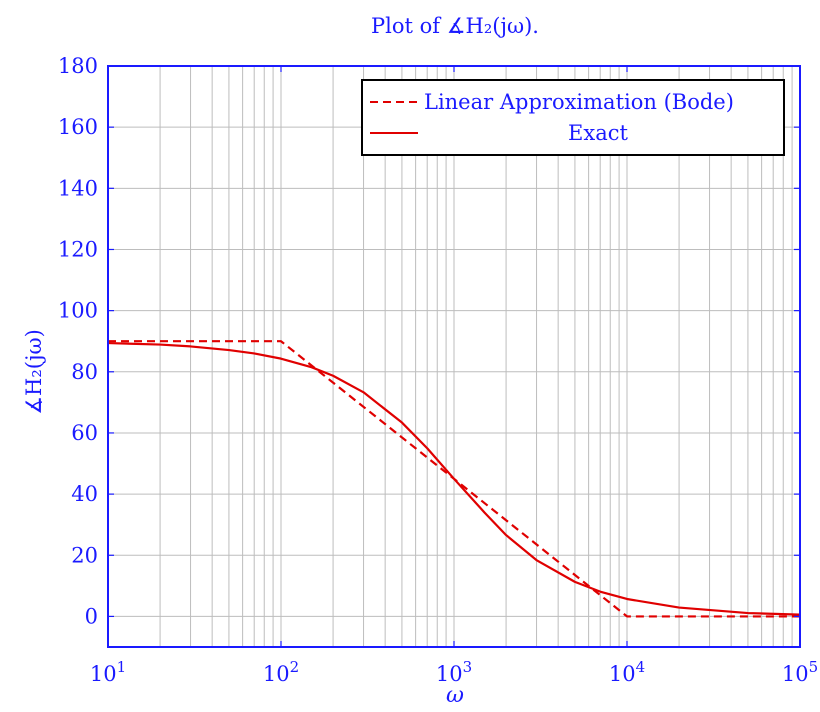 The image size is (820, 712). I want to click on legend-box, so click(573, 117).